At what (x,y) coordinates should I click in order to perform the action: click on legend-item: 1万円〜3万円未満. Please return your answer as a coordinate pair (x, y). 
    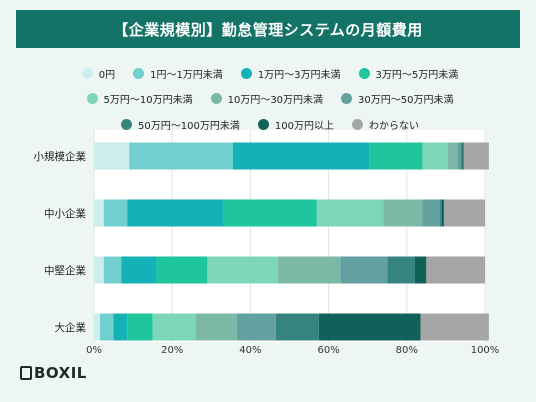
    Looking at the image, I should click on (290, 73).